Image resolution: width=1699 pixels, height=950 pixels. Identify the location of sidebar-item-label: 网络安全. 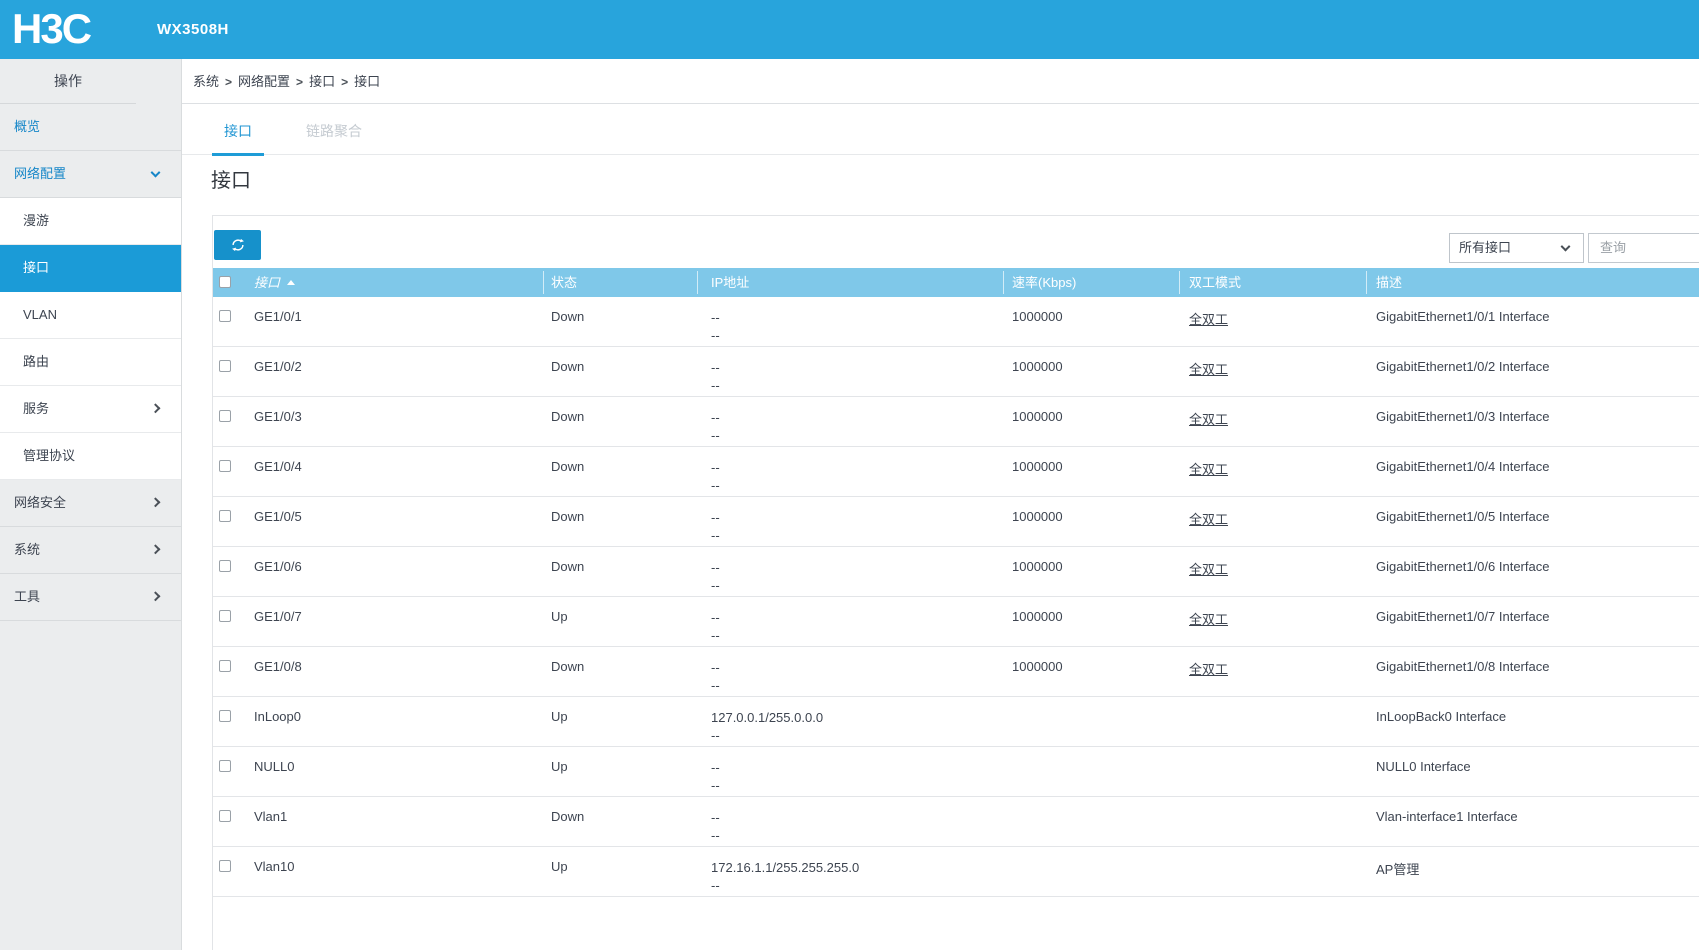
(40, 502).